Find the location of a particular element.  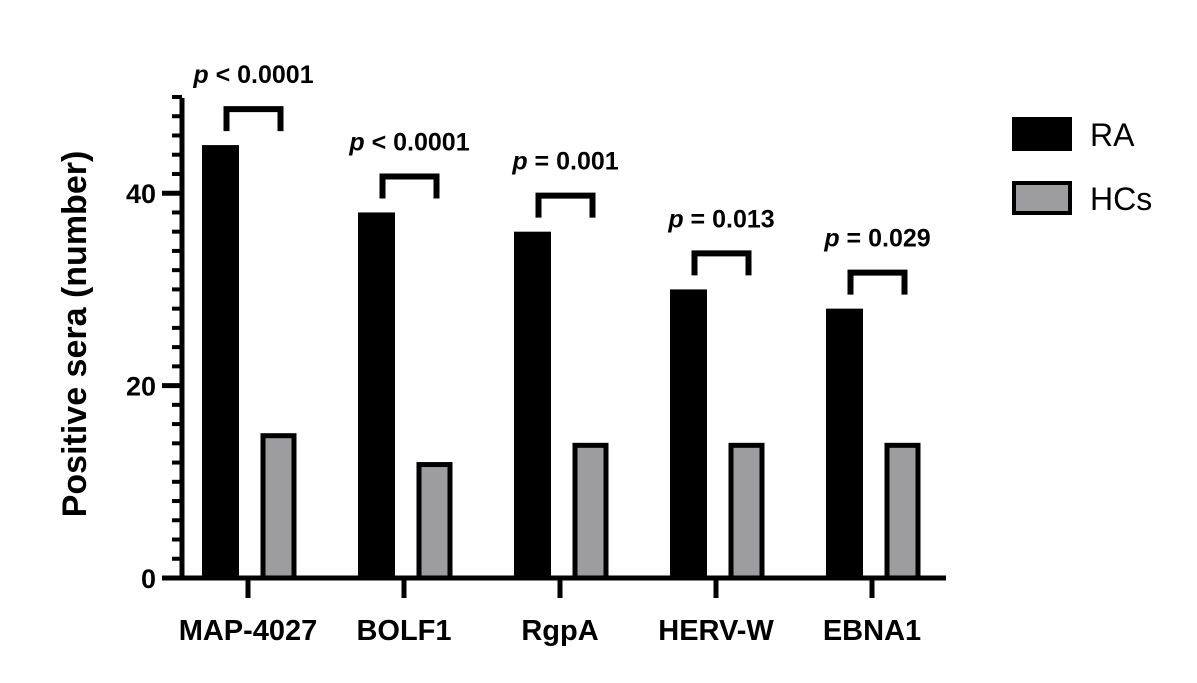

x-category-label: HERV-W is located at coordinates (716, 631).